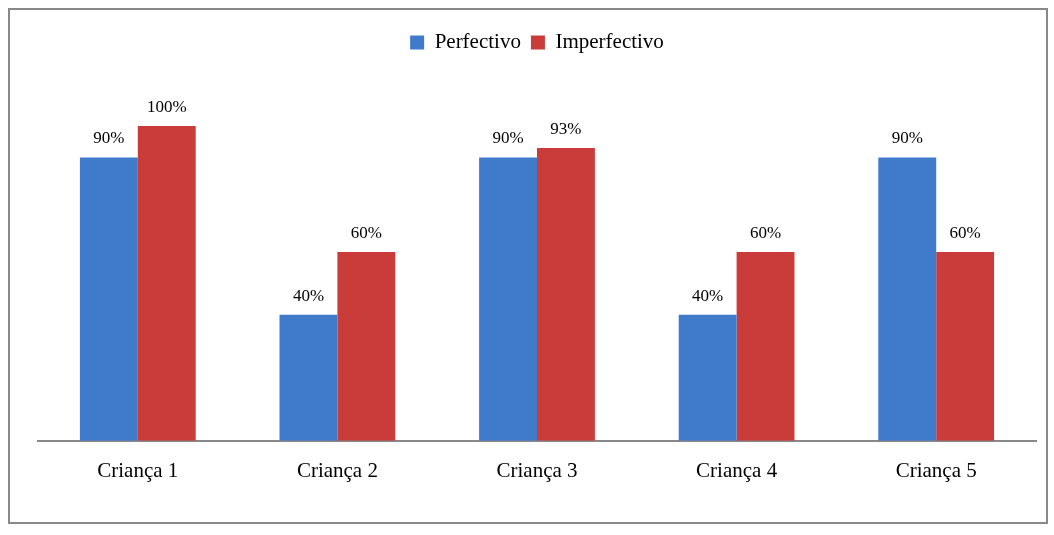 The width and height of the screenshot is (1054, 535). Describe the element at coordinates (609, 41) in the screenshot. I see `legend-label: Imperfectivo` at that location.